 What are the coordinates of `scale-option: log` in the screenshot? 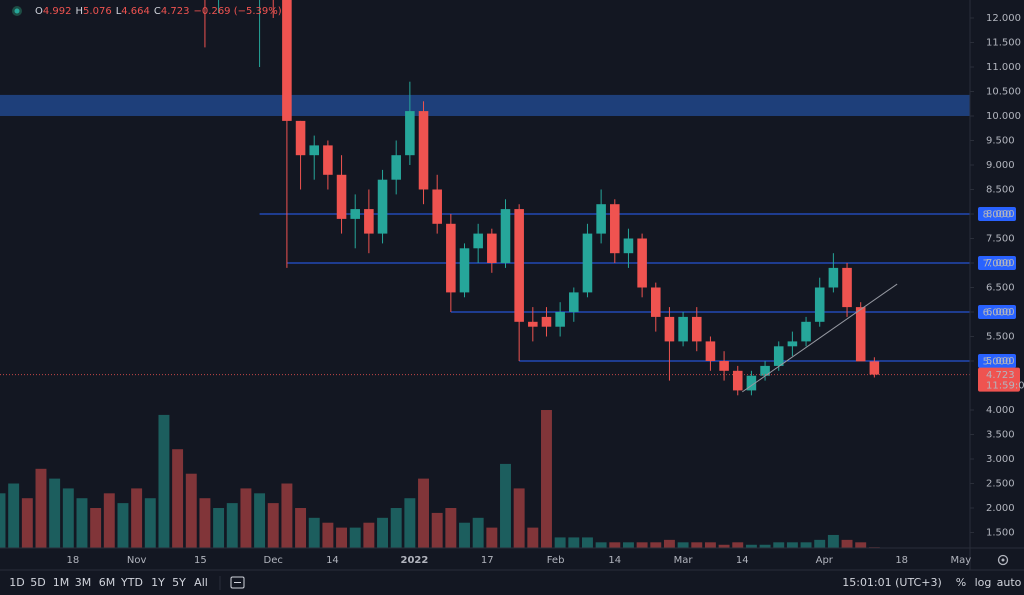 It's located at (983, 582).